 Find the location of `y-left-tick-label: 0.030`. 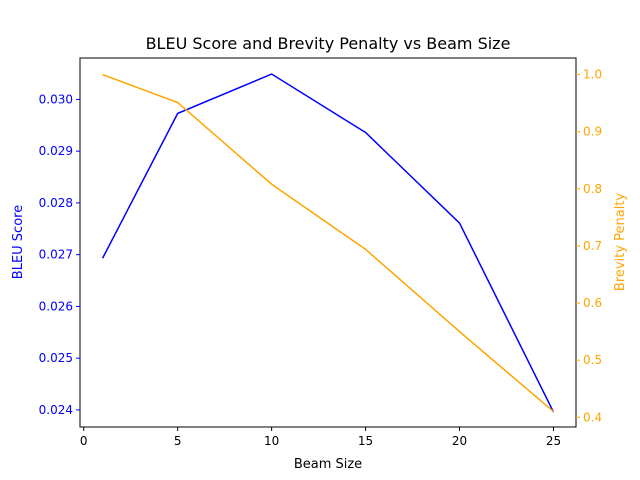

y-left-tick-label: 0.030 is located at coordinates (56, 99).